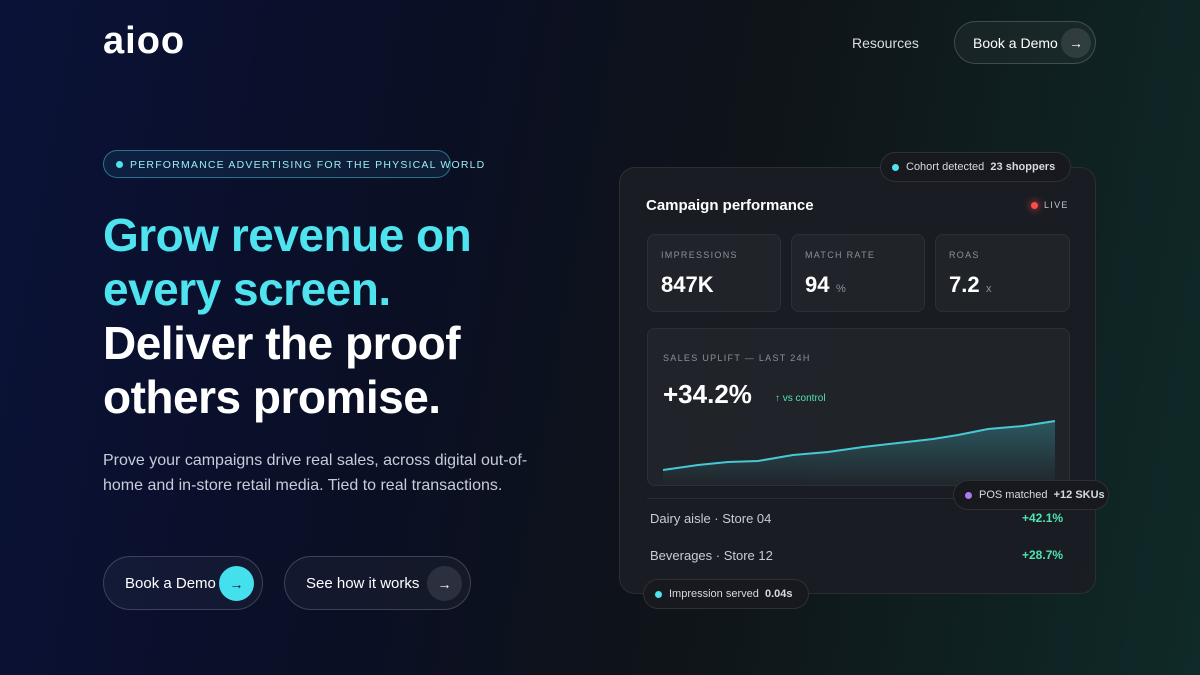 The image size is (1200, 675). Describe the element at coordinates (1079, 495) in the screenshot. I see `toast-detail: +12 SKUs` at that location.